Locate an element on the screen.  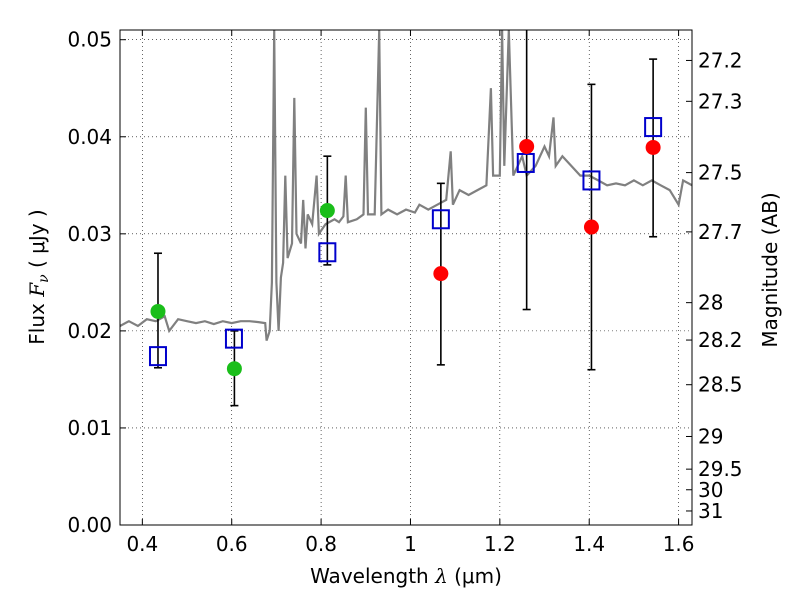
x-tick-label: 1.4 is located at coordinates (589, 544).